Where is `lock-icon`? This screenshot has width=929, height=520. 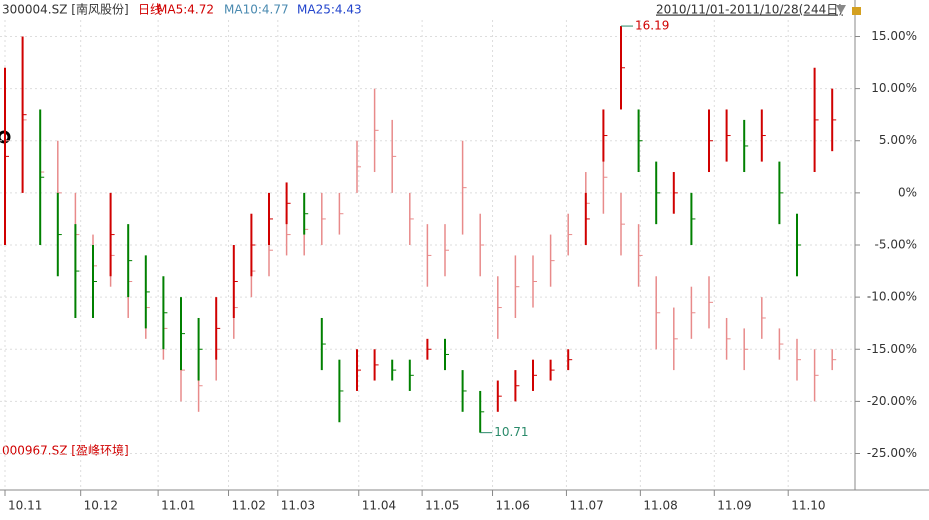 lock-icon is located at coordinates (856, 11).